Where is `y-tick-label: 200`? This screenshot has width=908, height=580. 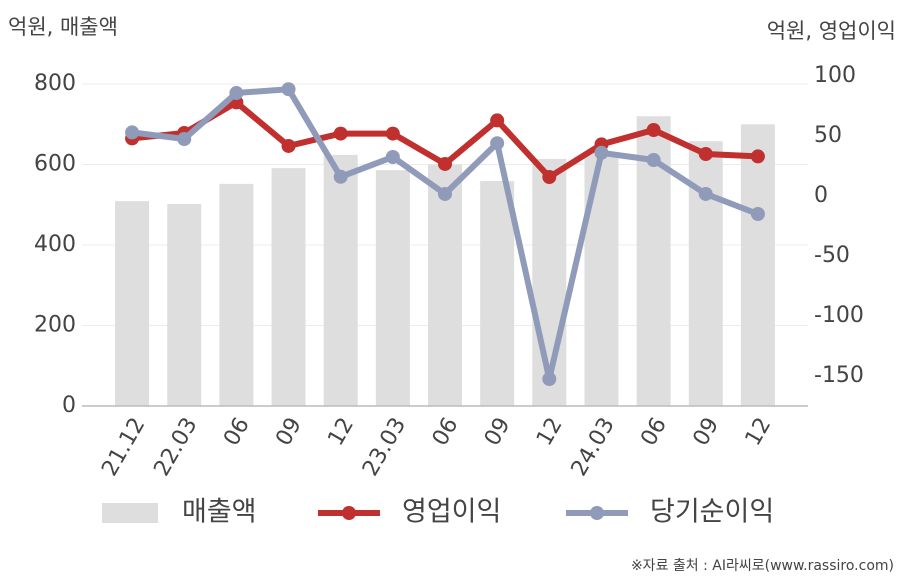
y-tick-label: 200 is located at coordinates (55, 325).